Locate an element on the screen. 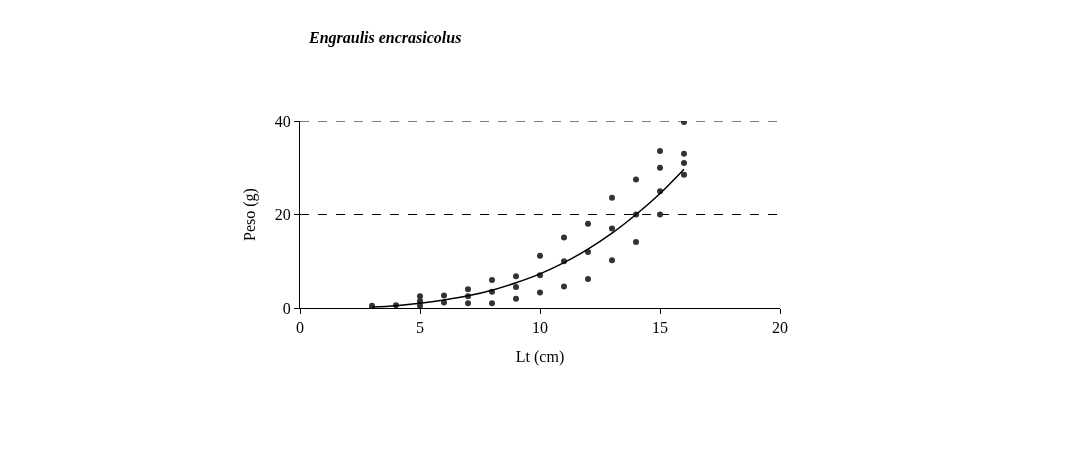 The image size is (1070, 459). y-tick-label: 40 is located at coordinates (282, 121).